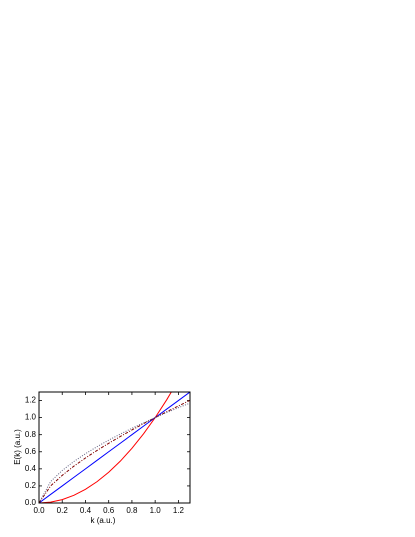 The width and height of the screenshot is (415, 537). I want to click on x-tick-label: 0.0, so click(39, 510).